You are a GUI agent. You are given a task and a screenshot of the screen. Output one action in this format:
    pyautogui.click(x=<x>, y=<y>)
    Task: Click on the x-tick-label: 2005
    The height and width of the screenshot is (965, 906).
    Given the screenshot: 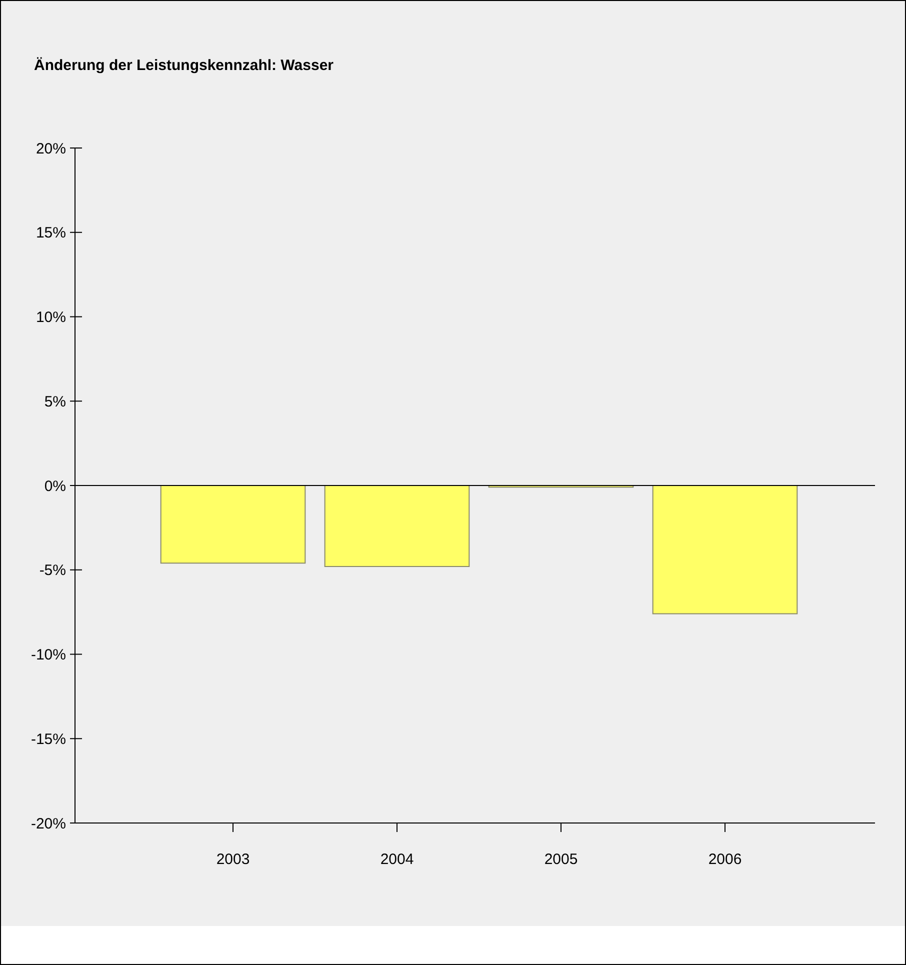 What is the action you would take?
    pyautogui.click(x=561, y=859)
    